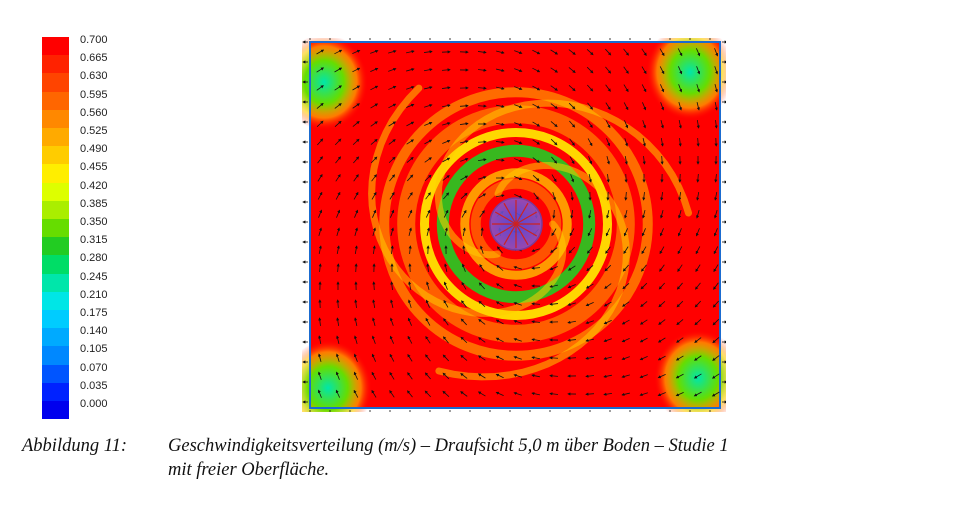 The image size is (960, 530). What do you see at coordinates (94, 112) in the screenshot?
I see `colorbar-tick-label: 0.560` at bounding box center [94, 112].